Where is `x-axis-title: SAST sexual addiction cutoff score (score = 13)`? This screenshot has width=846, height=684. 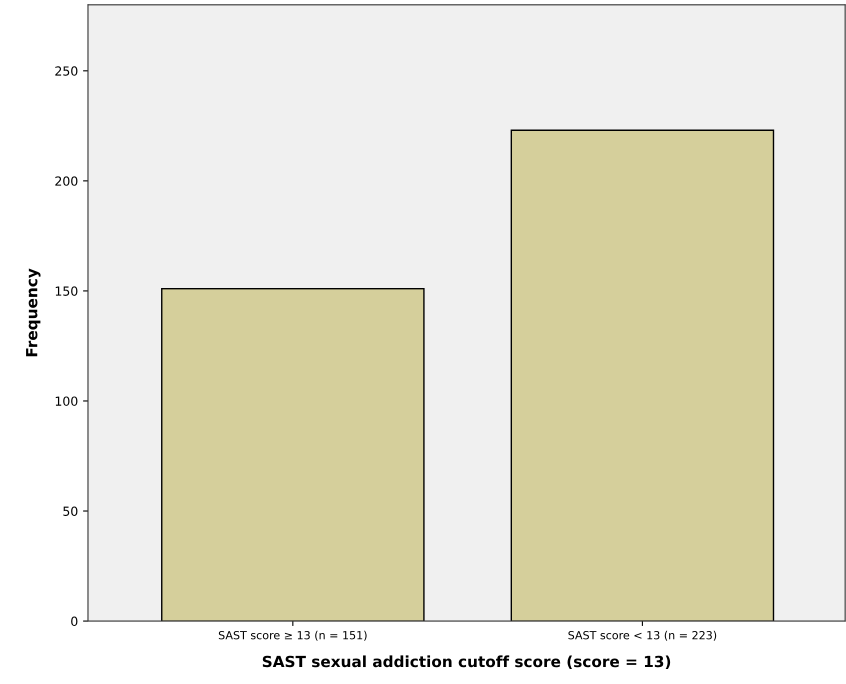
x-axis-title: SAST sexual addiction cutoff score (score = 13) is located at coordinates (466, 662).